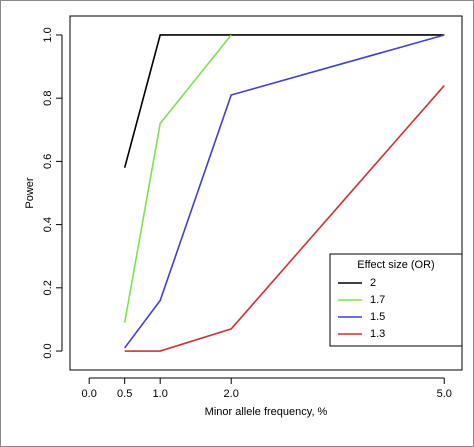 The height and width of the screenshot is (447, 474). What do you see at coordinates (30, 193) in the screenshot?
I see `y-axis-label: Power` at bounding box center [30, 193].